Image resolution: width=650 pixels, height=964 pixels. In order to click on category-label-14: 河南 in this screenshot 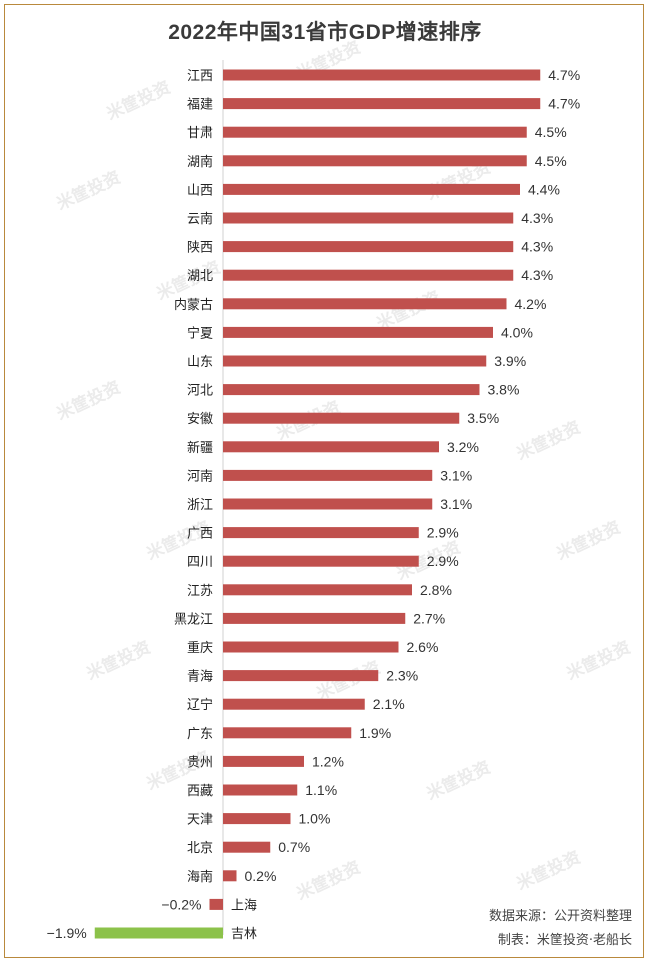, I will do `click(200, 476)`.